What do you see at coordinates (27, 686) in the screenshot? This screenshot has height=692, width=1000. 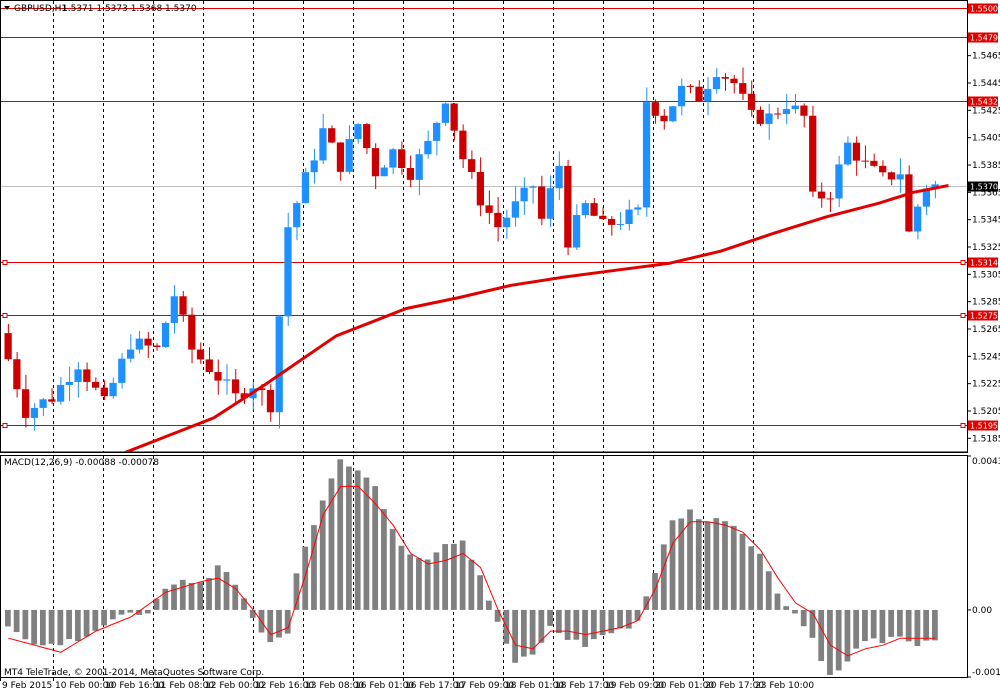 I see `time-tick-label: 9 Feb 2015` at bounding box center [27, 686].